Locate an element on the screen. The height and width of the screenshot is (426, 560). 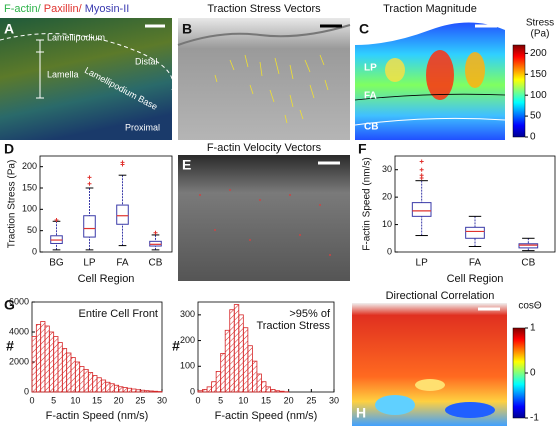
x-tick-label: LP is located at coordinates (422, 263).